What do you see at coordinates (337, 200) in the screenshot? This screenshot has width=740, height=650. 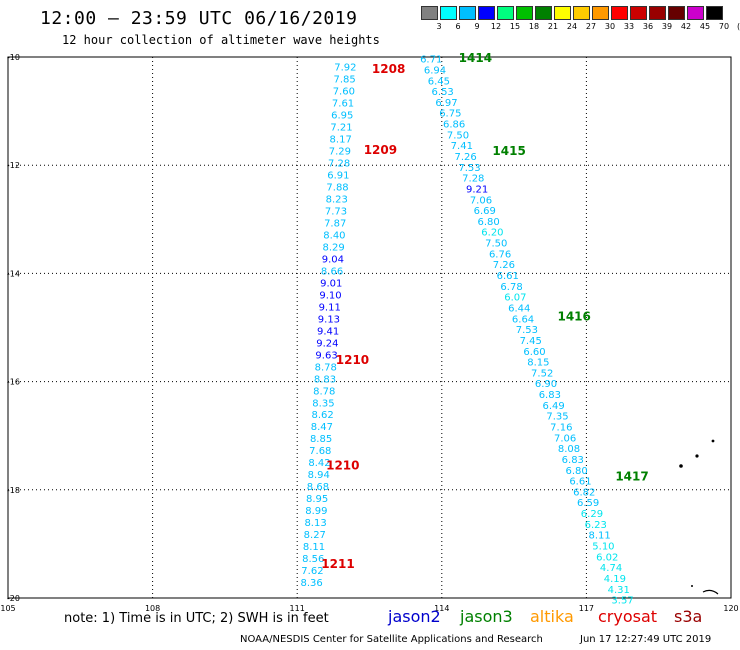 I see `track-west-value: 8.23` at bounding box center [337, 200].